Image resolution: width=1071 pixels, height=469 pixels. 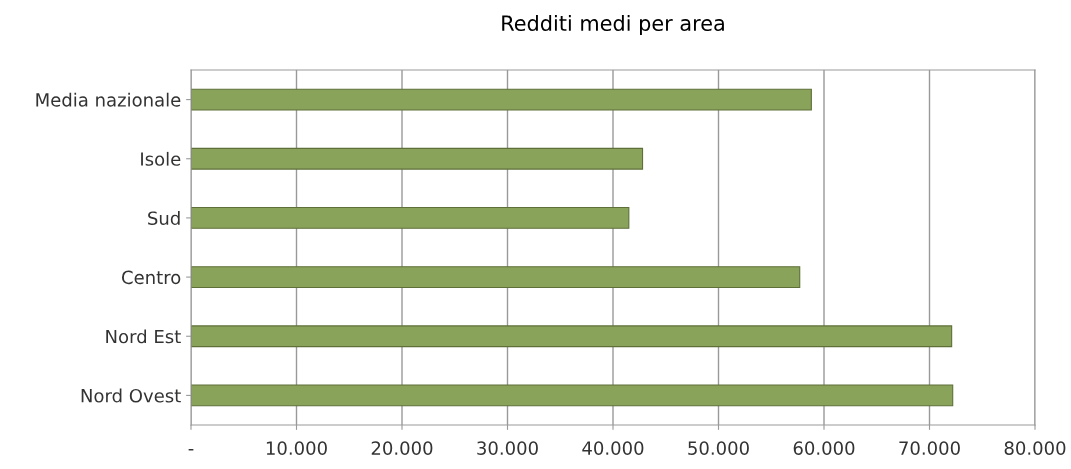 I want to click on x-tick-label: -, so click(x=191, y=450).